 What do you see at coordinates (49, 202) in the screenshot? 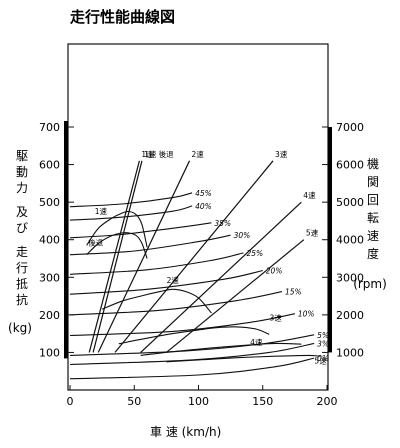
I see `left-tick-label: 500` at bounding box center [49, 202].